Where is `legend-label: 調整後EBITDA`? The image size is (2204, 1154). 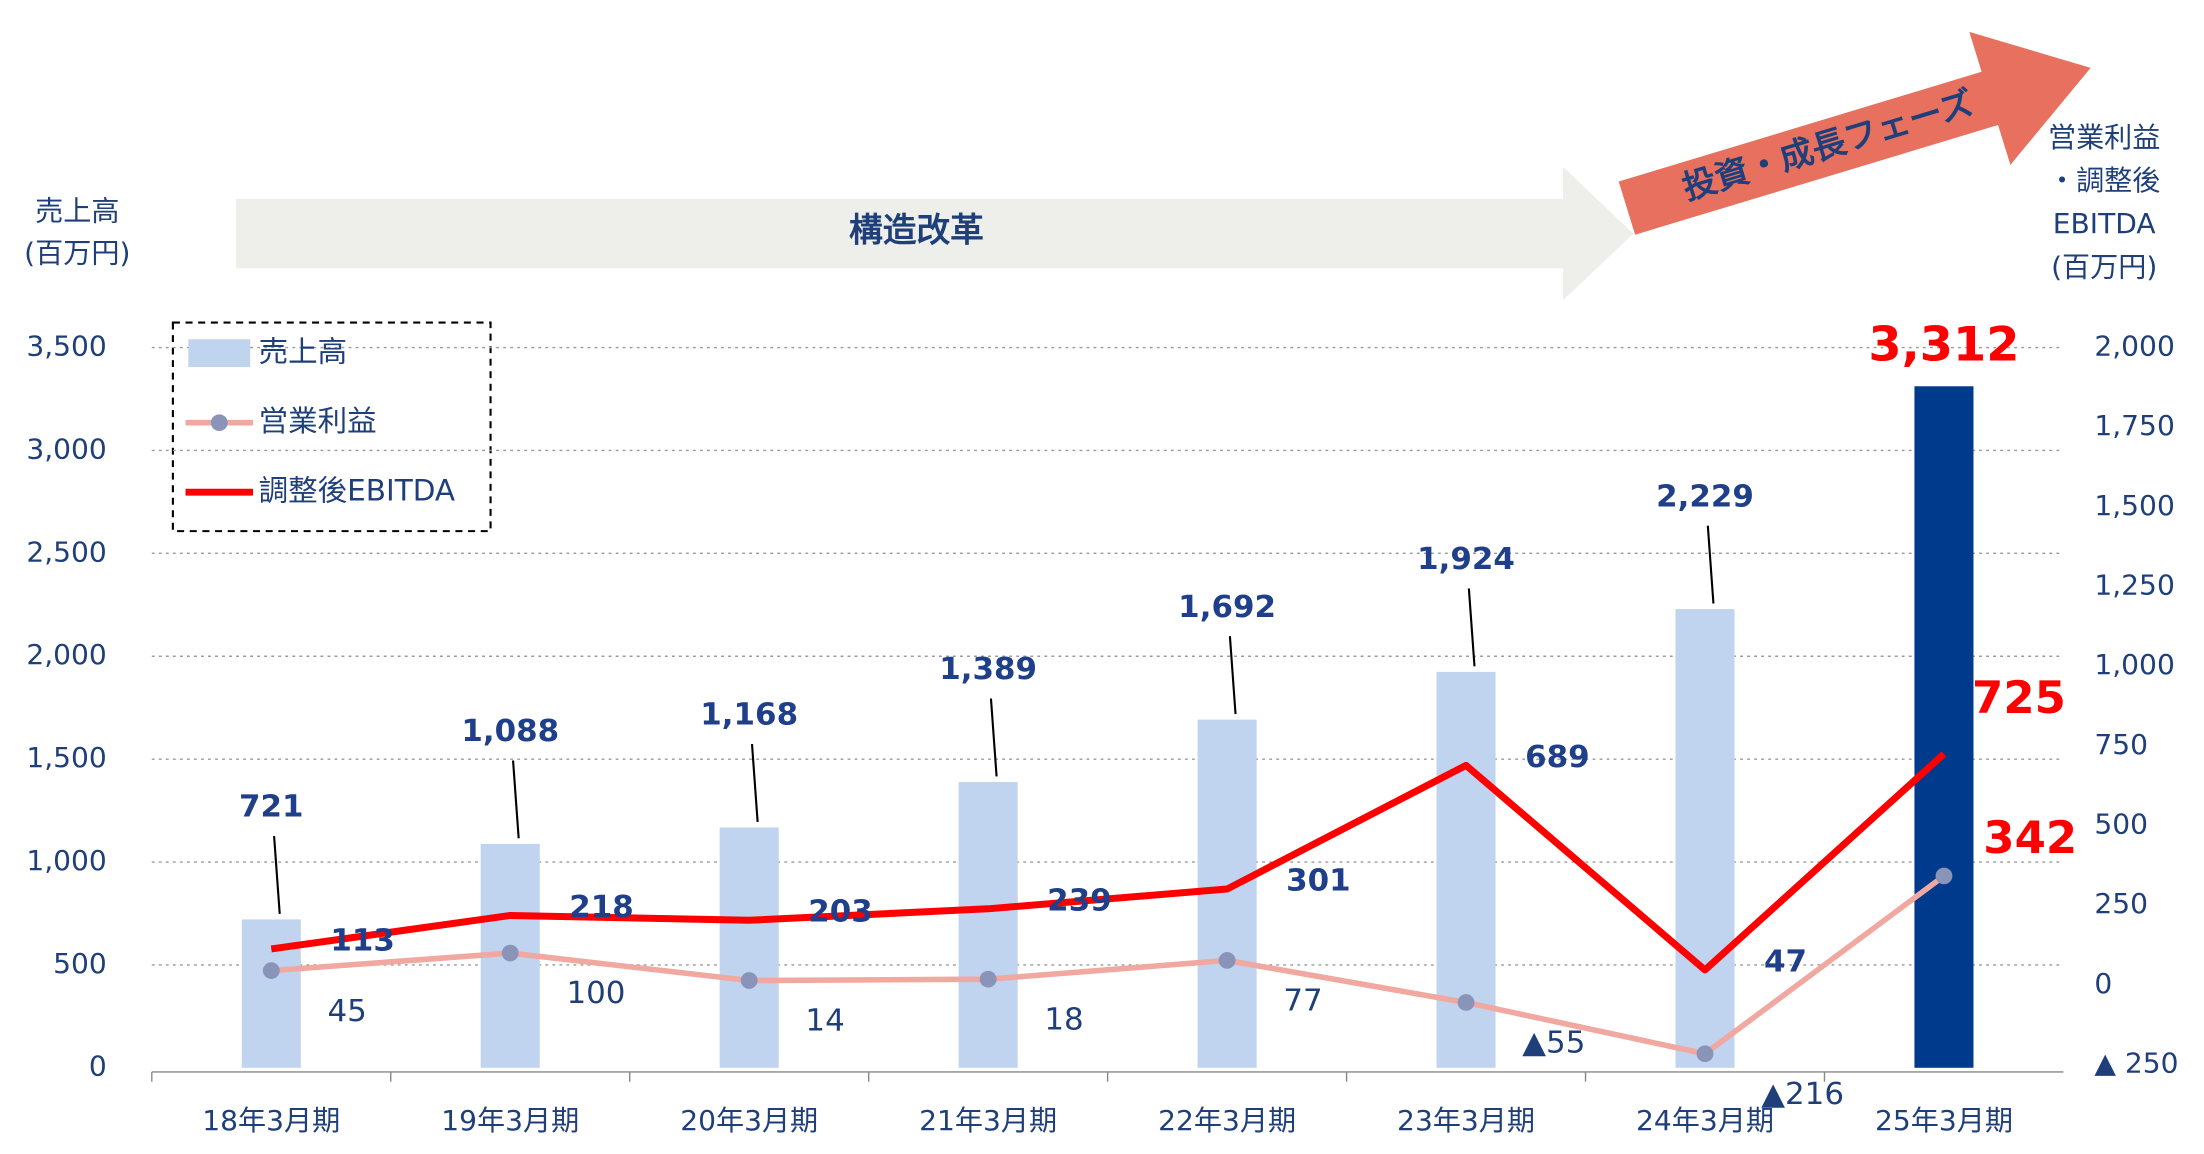 legend-label: 調整後EBITDA is located at coordinates (357, 491).